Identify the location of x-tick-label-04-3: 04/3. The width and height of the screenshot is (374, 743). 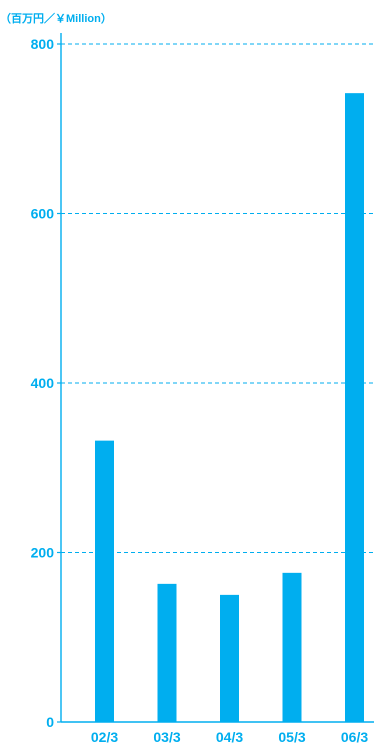
(229, 736).